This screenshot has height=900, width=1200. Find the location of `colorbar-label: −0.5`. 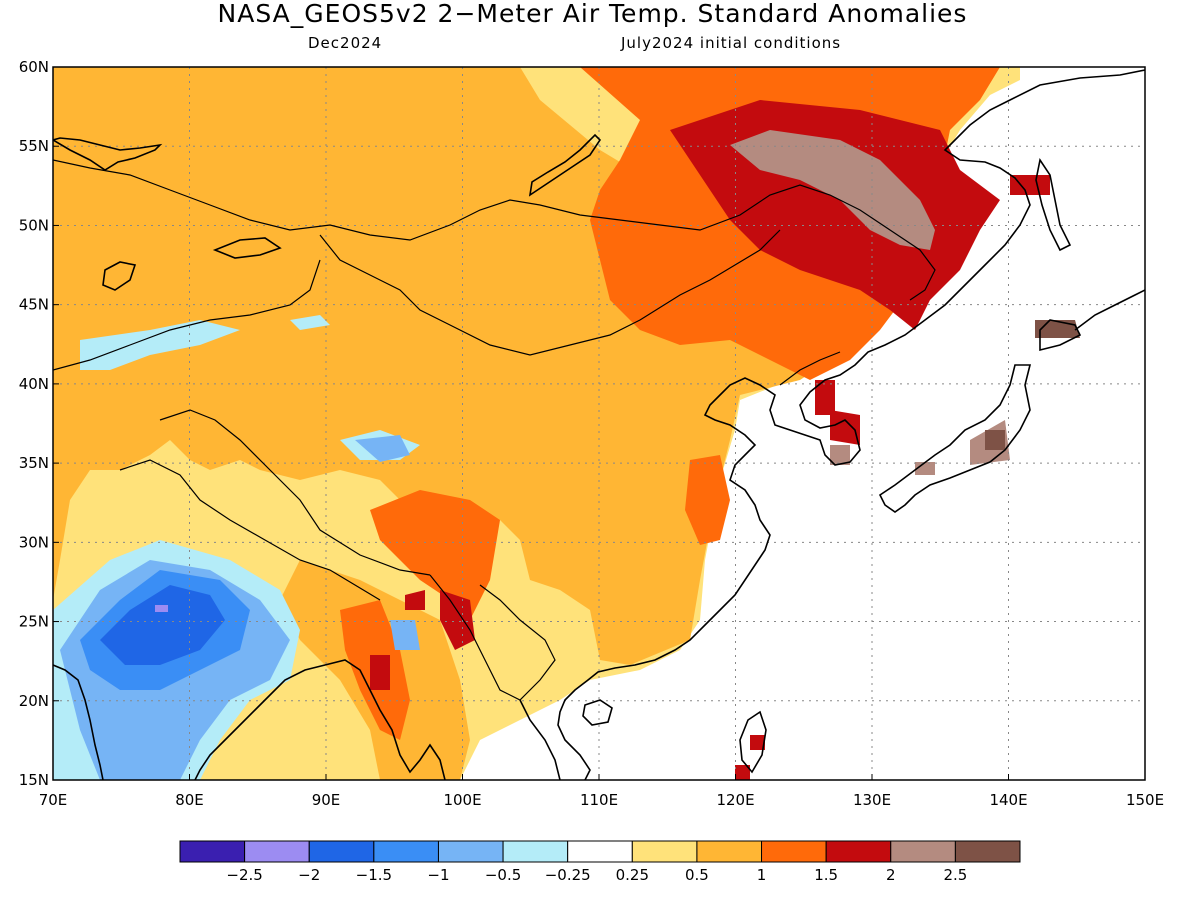

colorbar-label: −0.5 is located at coordinates (503, 875).